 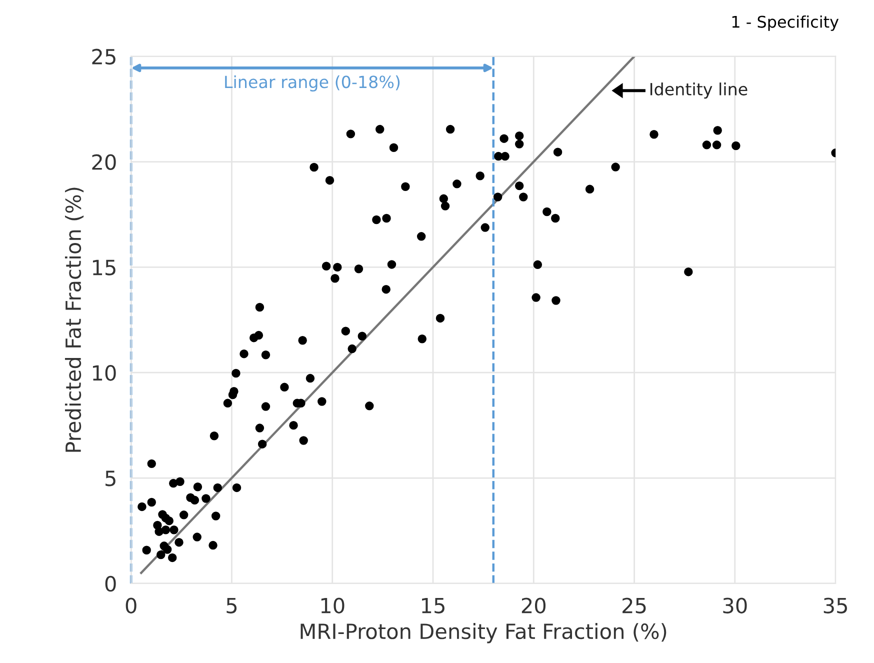 What do you see at coordinates (104, 56) in the screenshot?
I see `y-tick-label: 25` at bounding box center [104, 56].